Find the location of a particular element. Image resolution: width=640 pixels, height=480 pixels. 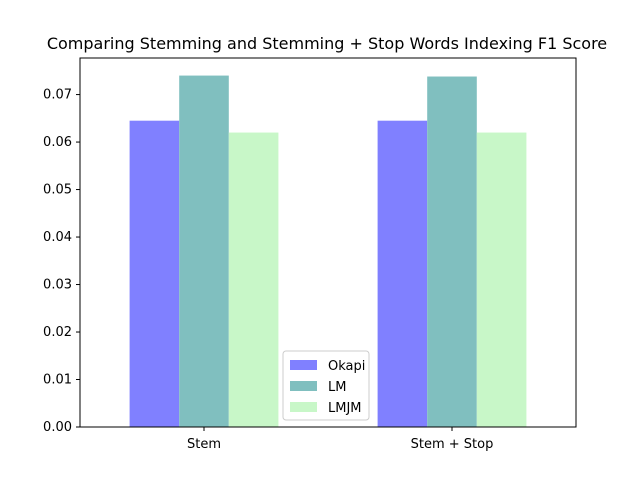

legend-swatch-okapi is located at coordinates (303, 365).